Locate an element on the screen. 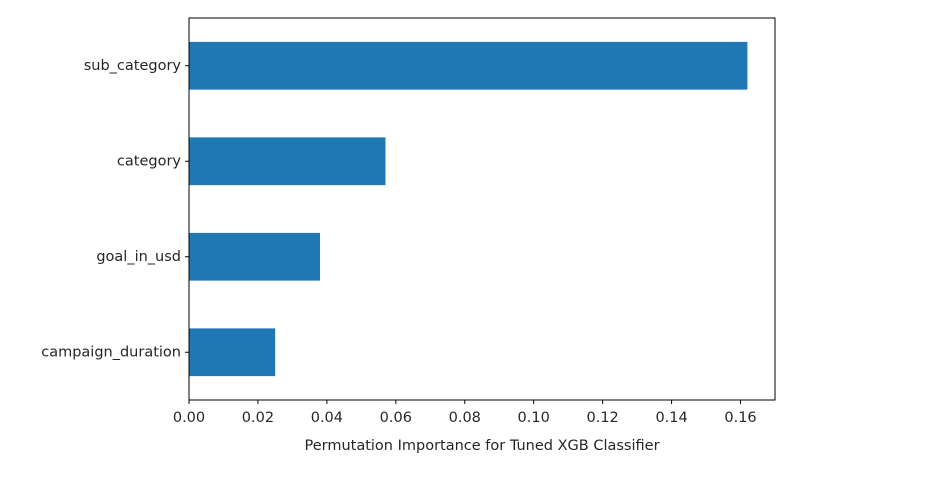  y-tick-label: campaign_duration is located at coordinates (111, 352).